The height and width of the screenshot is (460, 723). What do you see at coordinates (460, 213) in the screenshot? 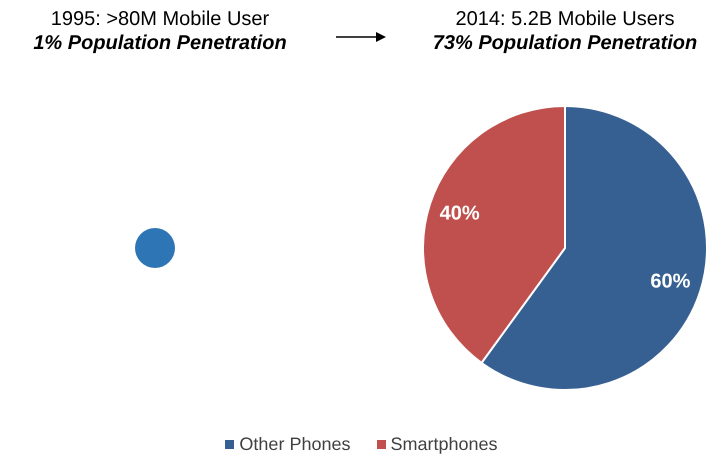
I see `data-label: 40%` at bounding box center [460, 213].